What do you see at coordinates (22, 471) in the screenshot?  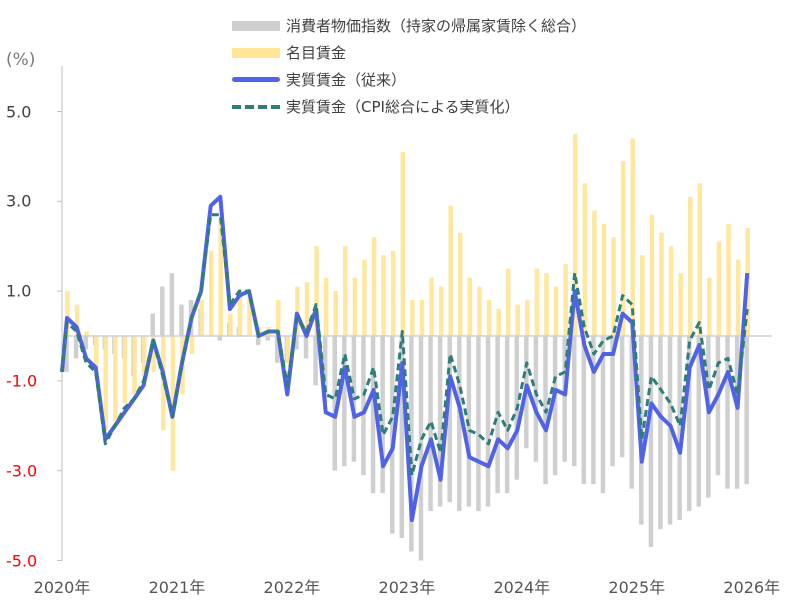 I see `y-tick-label: -3.0` at bounding box center [22, 471].